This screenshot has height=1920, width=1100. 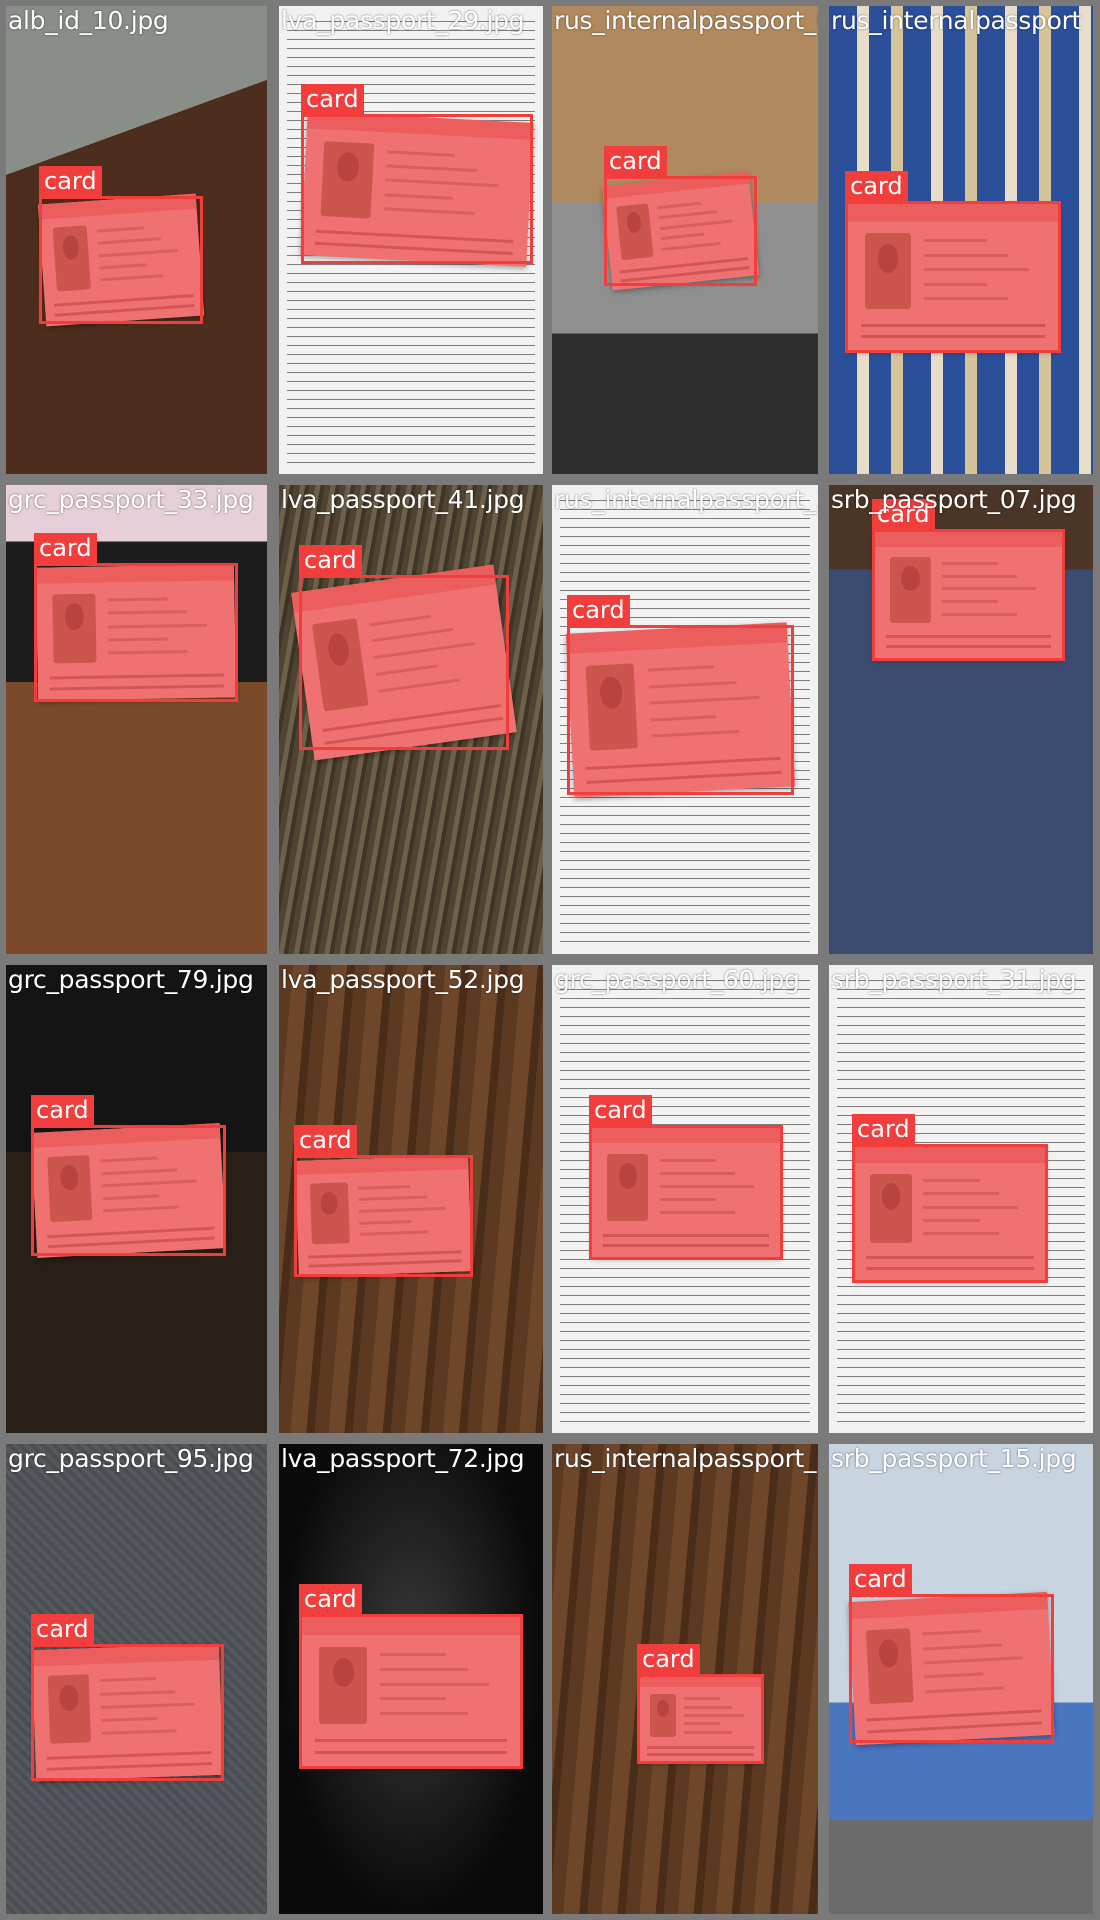 What do you see at coordinates (954, 979) in the screenshot?
I see `image-filename: srb_passport_31.jpg` at bounding box center [954, 979].